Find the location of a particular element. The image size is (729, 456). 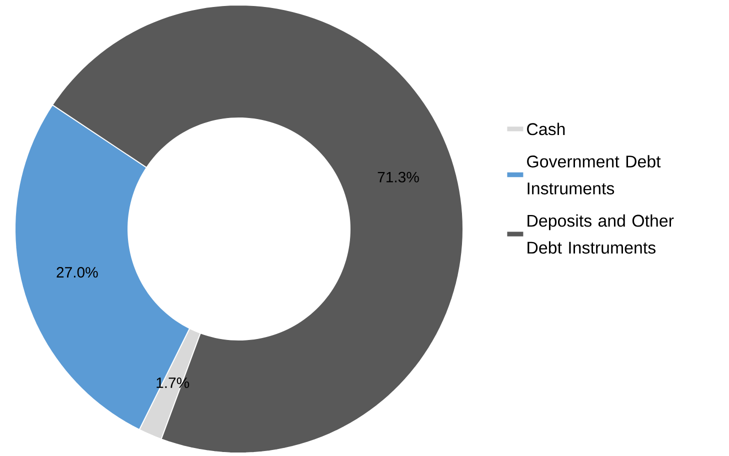

data-label: 71.3% is located at coordinates (398, 177).